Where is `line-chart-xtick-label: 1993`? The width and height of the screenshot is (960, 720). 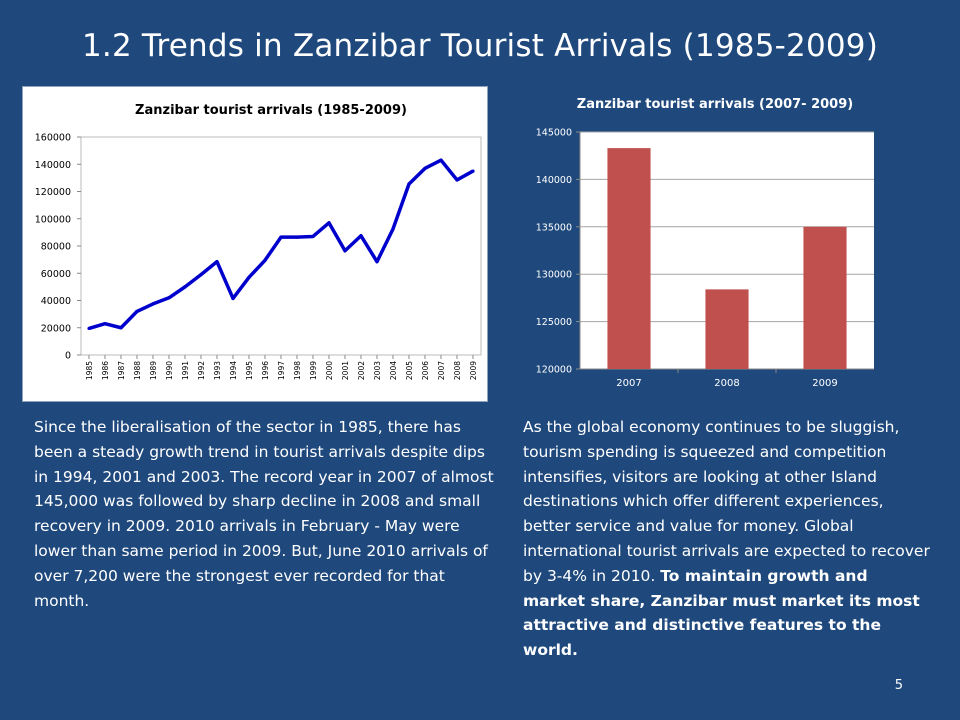 line-chart-xtick-label: 1993 is located at coordinates (217, 370).